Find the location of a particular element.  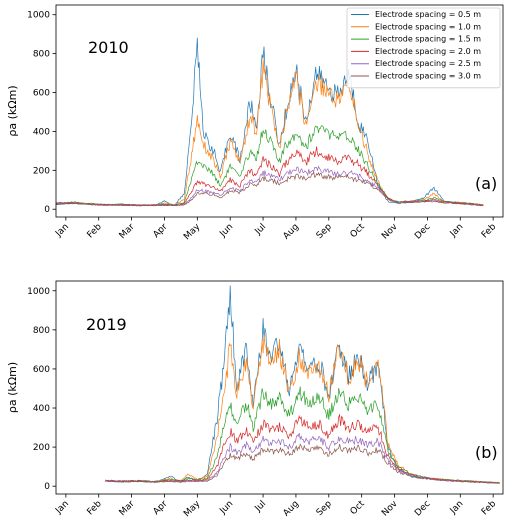

panel-label: (a) is located at coordinates (486, 183).